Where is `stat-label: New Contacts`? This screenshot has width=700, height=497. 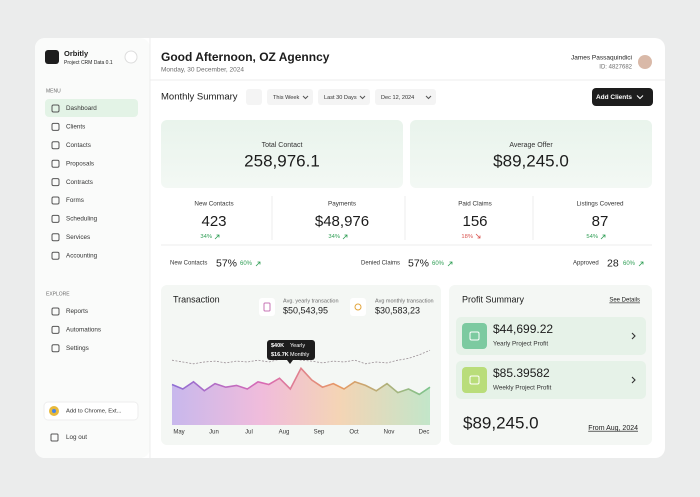 stat-label: New Contacts is located at coordinates (213, 204).